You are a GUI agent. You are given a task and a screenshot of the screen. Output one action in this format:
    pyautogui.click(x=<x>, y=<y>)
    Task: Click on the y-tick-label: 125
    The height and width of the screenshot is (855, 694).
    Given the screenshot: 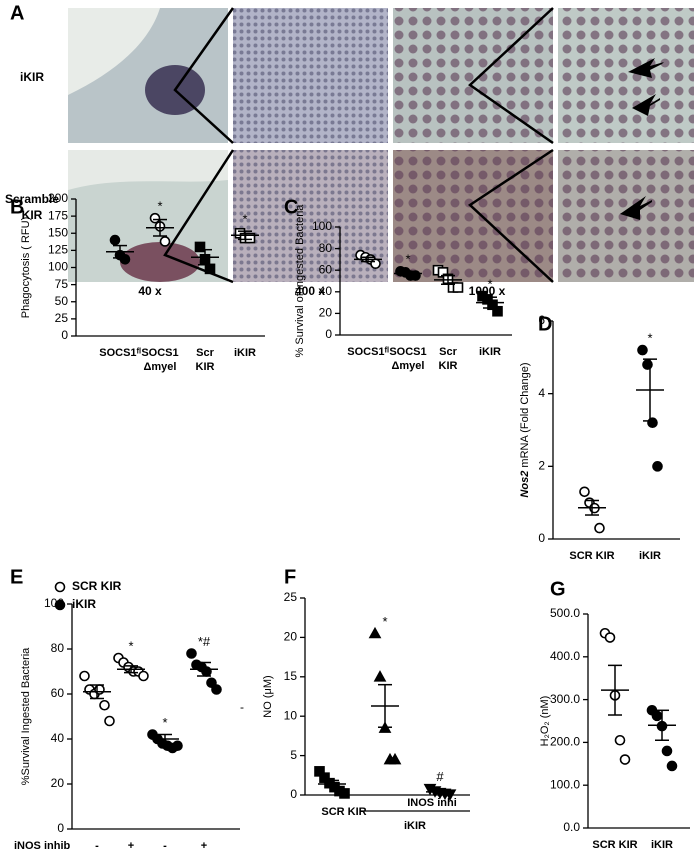 What is the action you would take?
    pyautogui.click(x=58, y=250)
    